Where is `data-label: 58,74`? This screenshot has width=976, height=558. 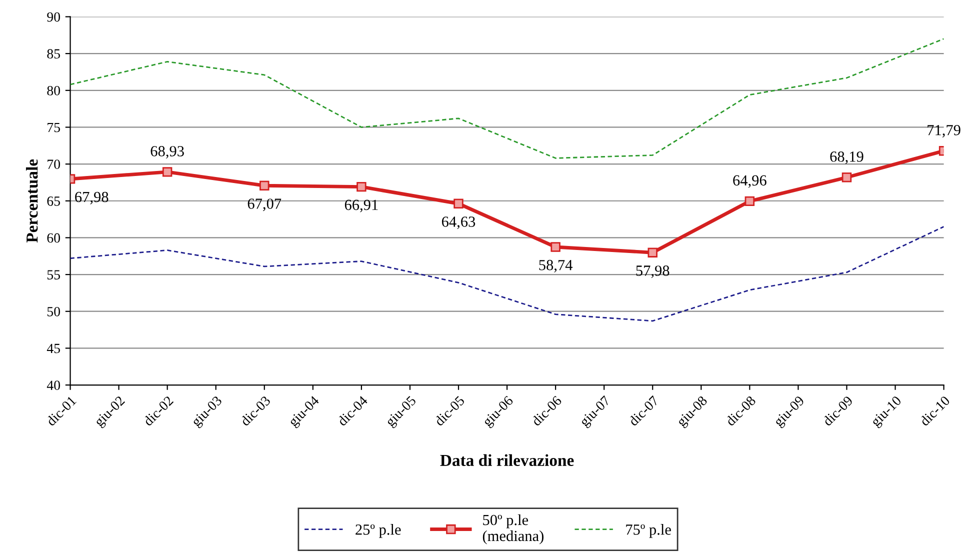 data-label: 58,74 is located at coordinates (556, 266).